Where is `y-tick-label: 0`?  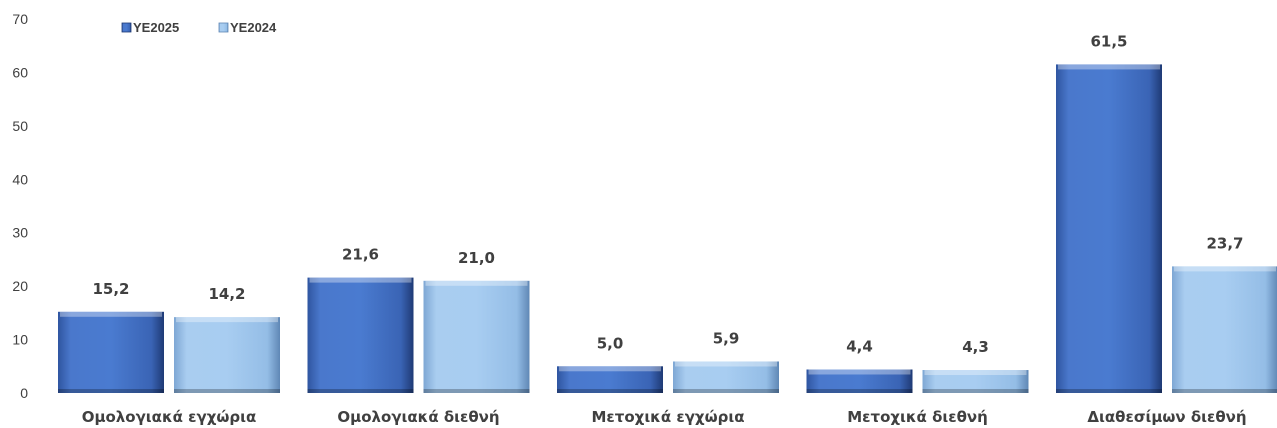
y-tick-label: 0 is located at coordinates (24, 393).